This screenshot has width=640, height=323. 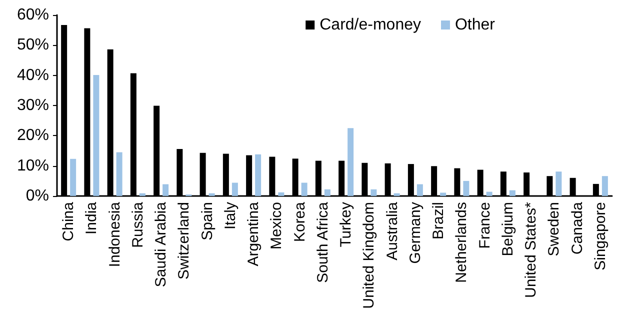 What do you see at coordinates (370, 25) in the screenshot?
I see `legend-label: Card/e-money` at bounding box center [370, 25].